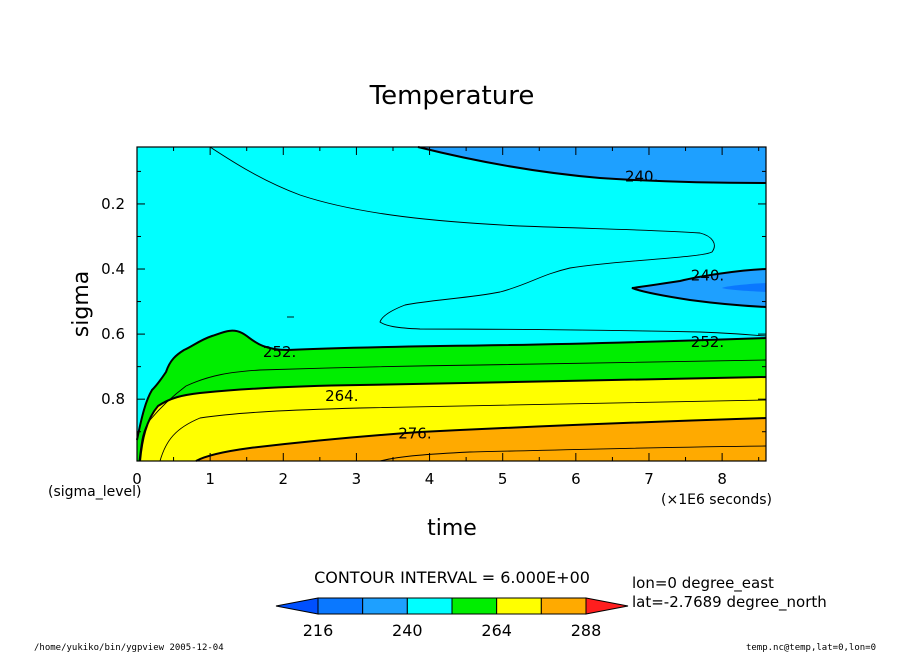 Image resolution: width=904 pixels, height=658 pixels. What do you see at coordinates (95, 492) in the screenshot?
I see `y-unit-note: (sigma_level)` at bounding box center [95, 492].